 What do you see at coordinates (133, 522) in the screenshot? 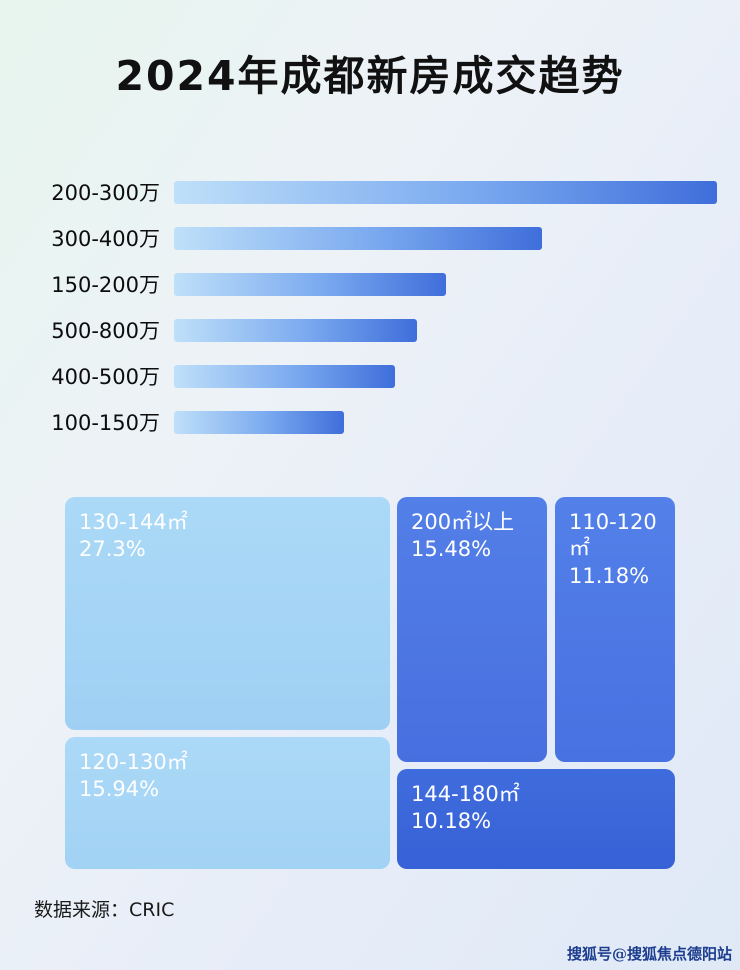
I see `treemap-block-label: 130-144㎡` at bounding box center [133, 522].